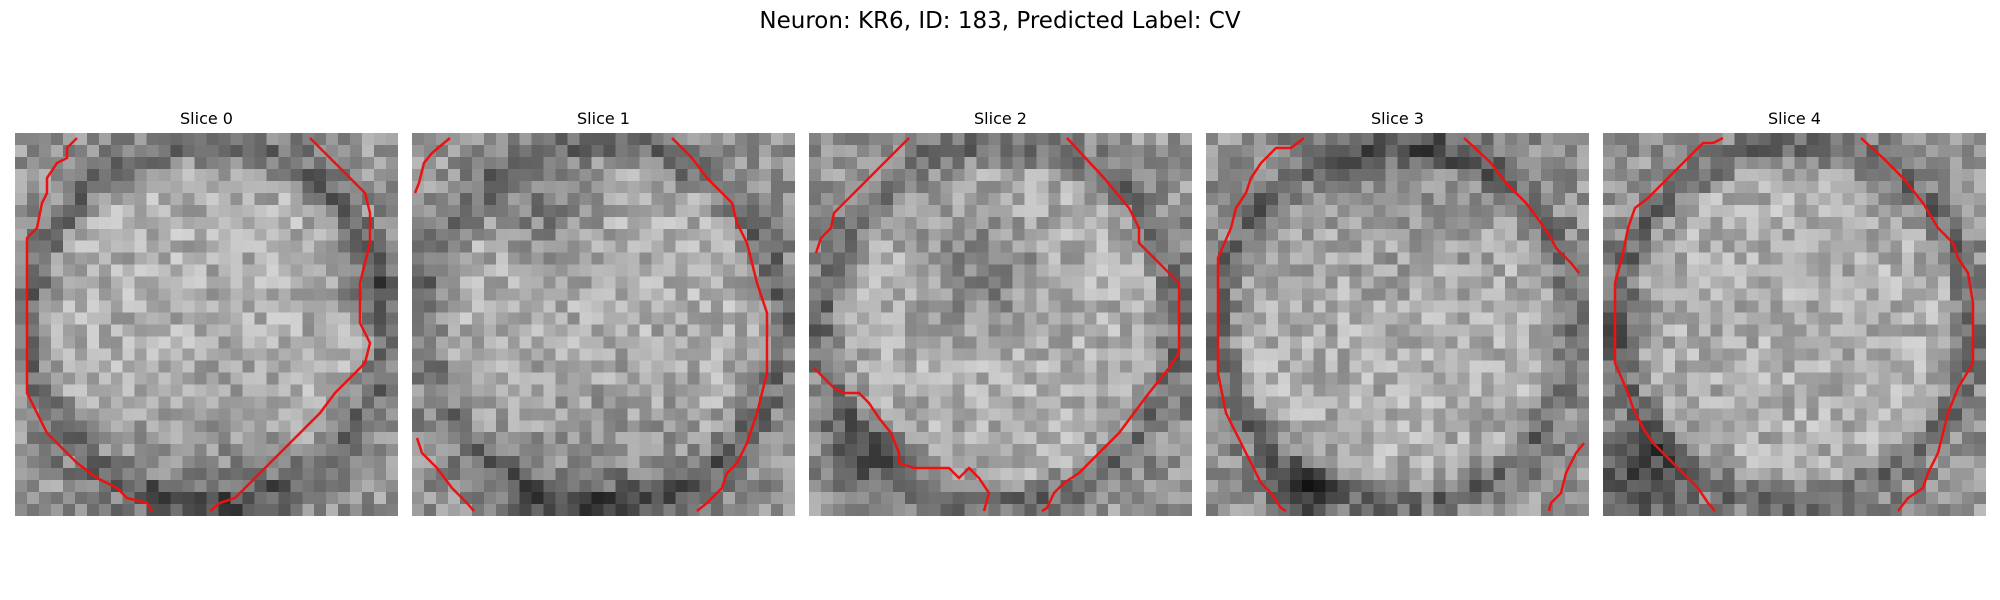 The image size is (2000, 600). I want to click on slice-3-panel: Slice 3, so click(1397, 119).